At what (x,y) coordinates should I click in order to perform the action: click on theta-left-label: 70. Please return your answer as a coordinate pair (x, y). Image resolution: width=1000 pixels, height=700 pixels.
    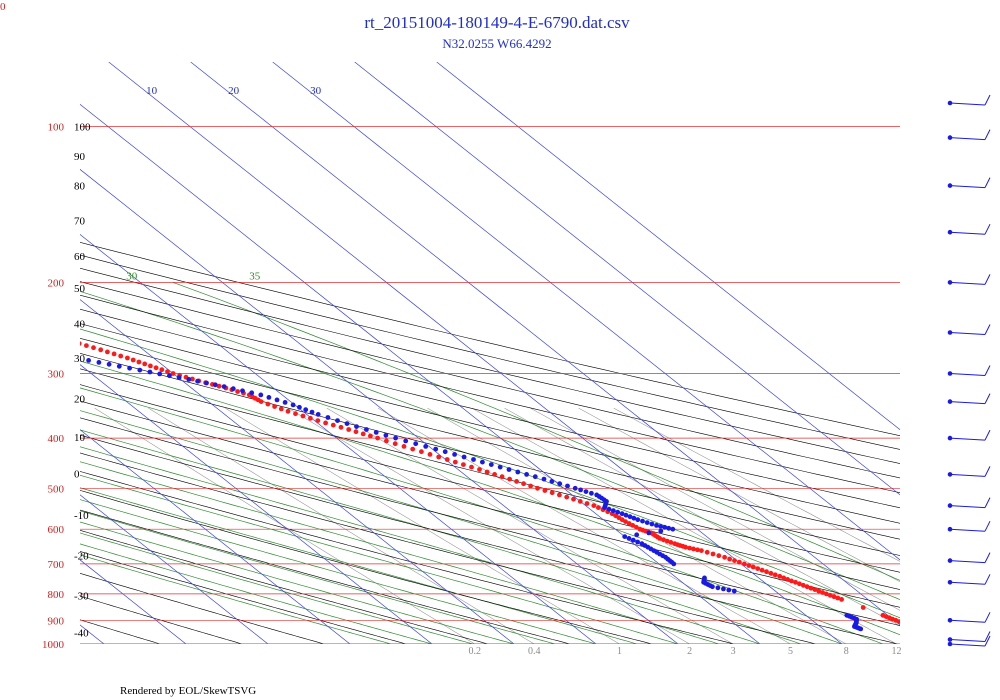
    Looking at the image, I should click on (80, 222).